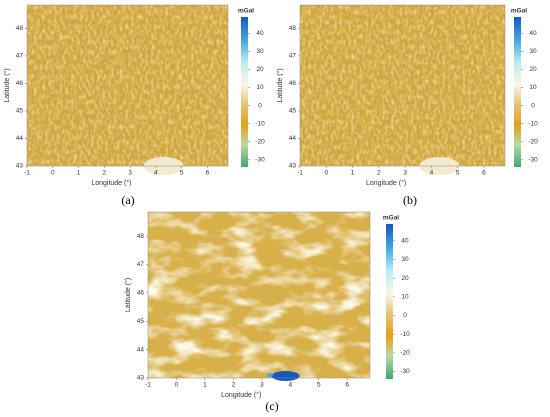  I want to click on caption: (a), so click(127, 200).